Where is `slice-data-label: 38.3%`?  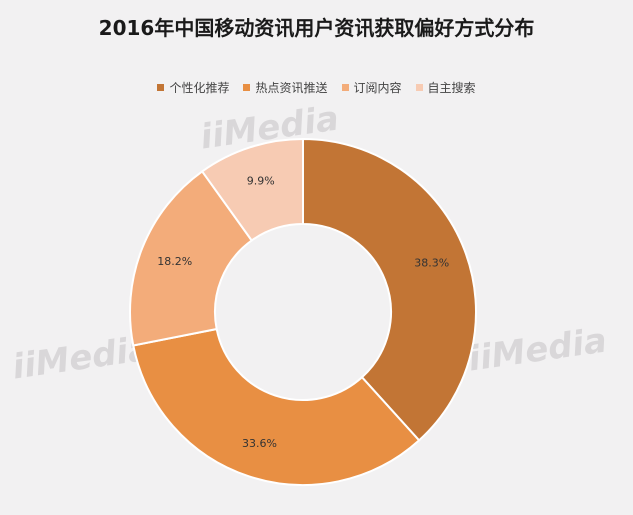 slice-data-label: 38.3% is located at coordinates (431, 262).